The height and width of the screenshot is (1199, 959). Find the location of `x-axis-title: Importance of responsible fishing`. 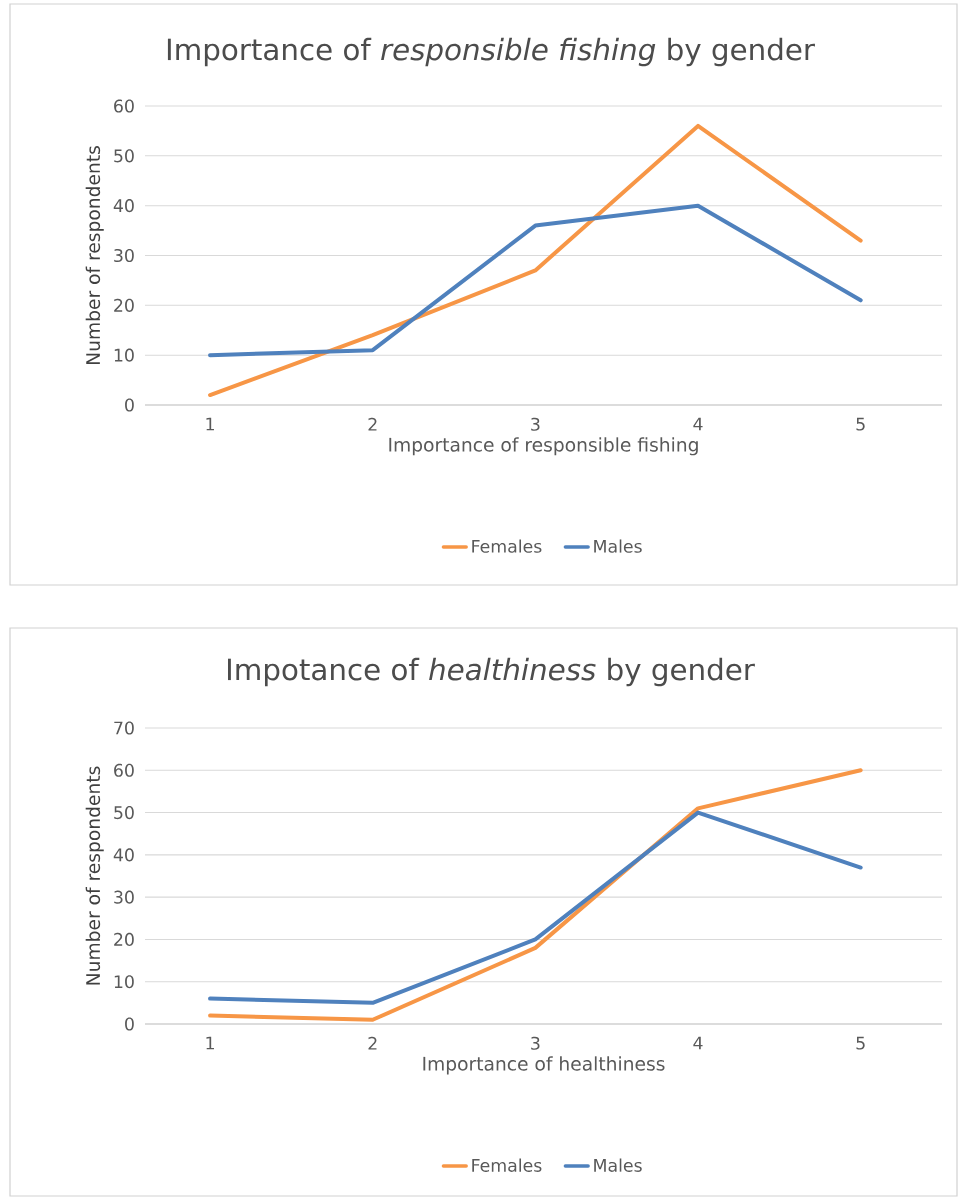

x-axis-title: Importance of responsible fishing is located at coordinates (543, 446).